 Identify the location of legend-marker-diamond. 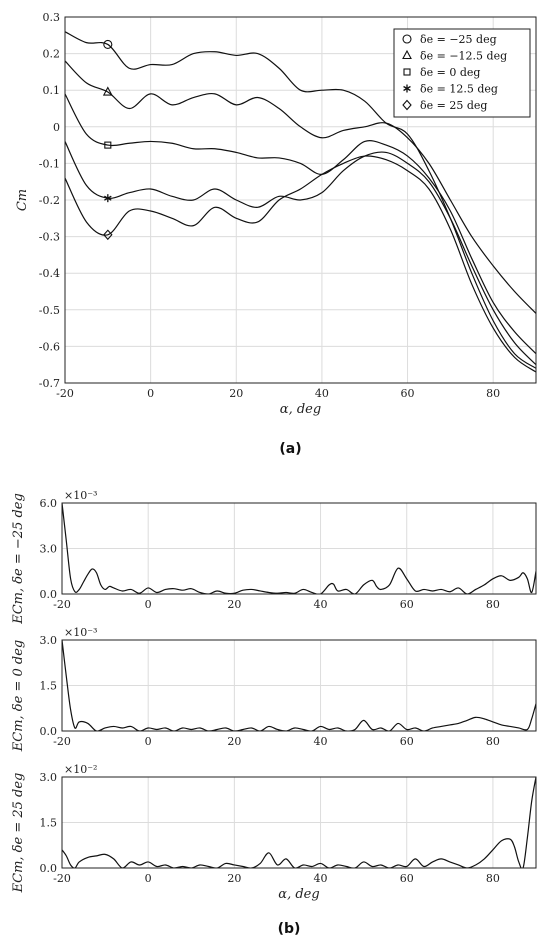
(407, 105).